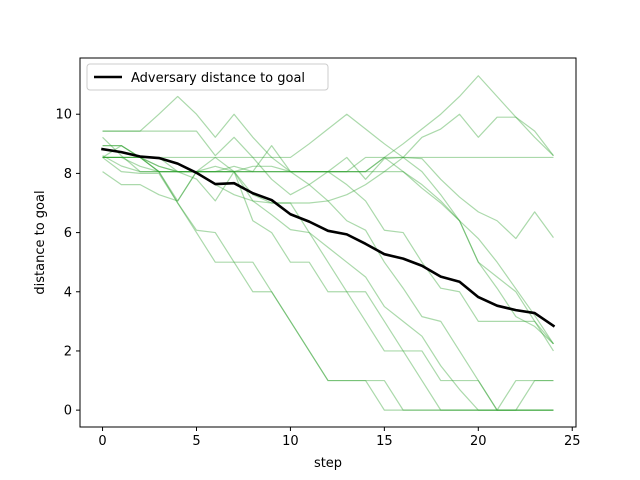 The width and height of the screenshot is (640, 480). Describe the element at coordinates (218, 78) in the screenshot. I see `legend-label-main: Adversary distance to goal` at that location.